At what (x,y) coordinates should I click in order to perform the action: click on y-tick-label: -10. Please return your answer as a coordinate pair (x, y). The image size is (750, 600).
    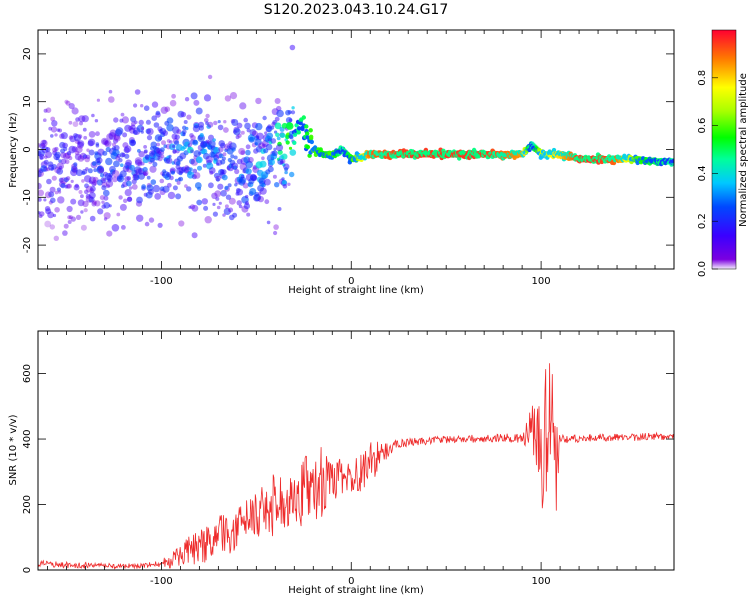
    Looking at the image, I should click on (27, 197).